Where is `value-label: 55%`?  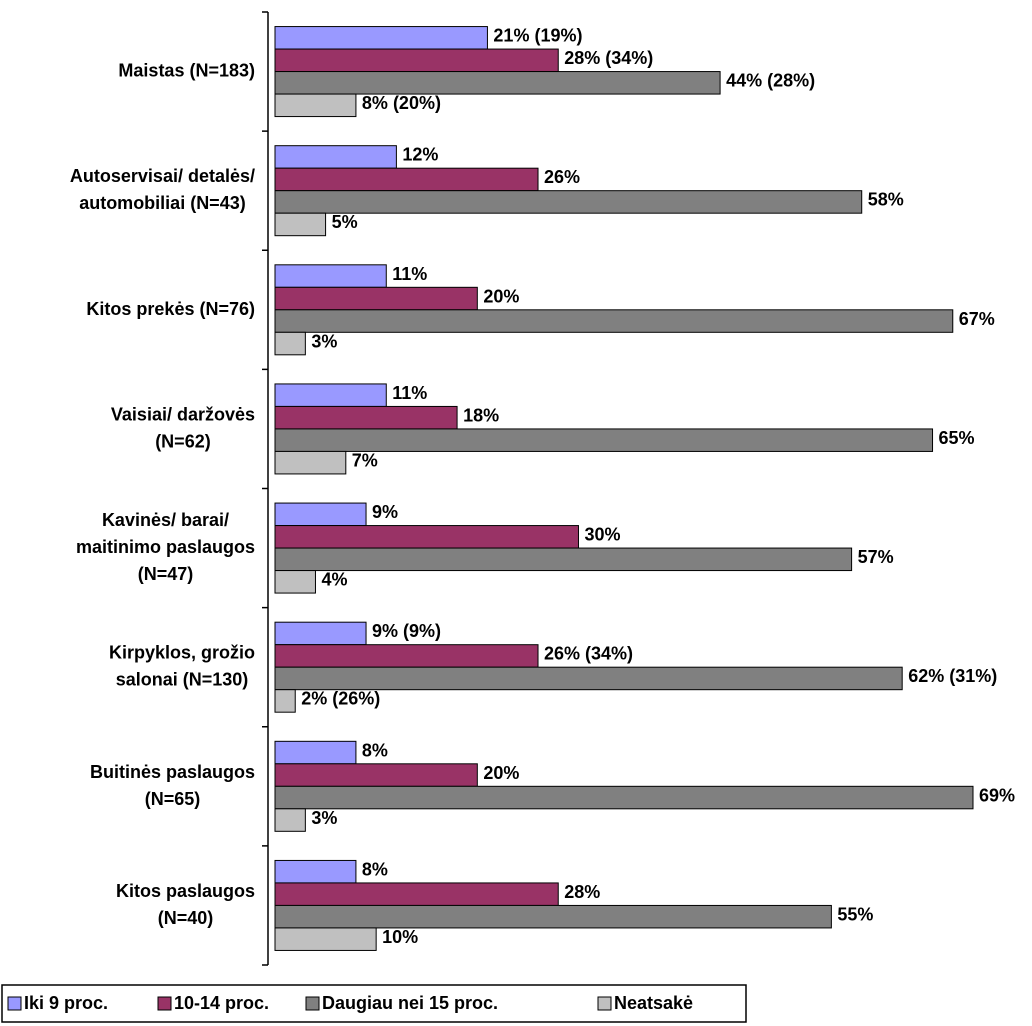 value-label: 55% is located at coordinates (855, 914).